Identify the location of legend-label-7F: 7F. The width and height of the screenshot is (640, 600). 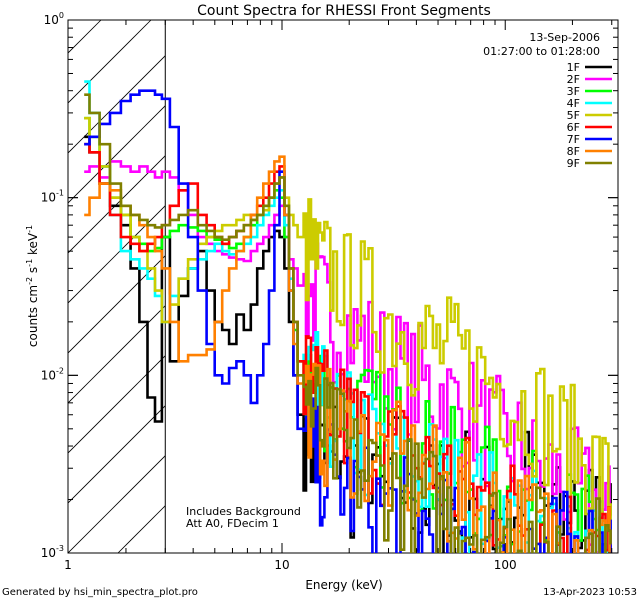
(573, 139).